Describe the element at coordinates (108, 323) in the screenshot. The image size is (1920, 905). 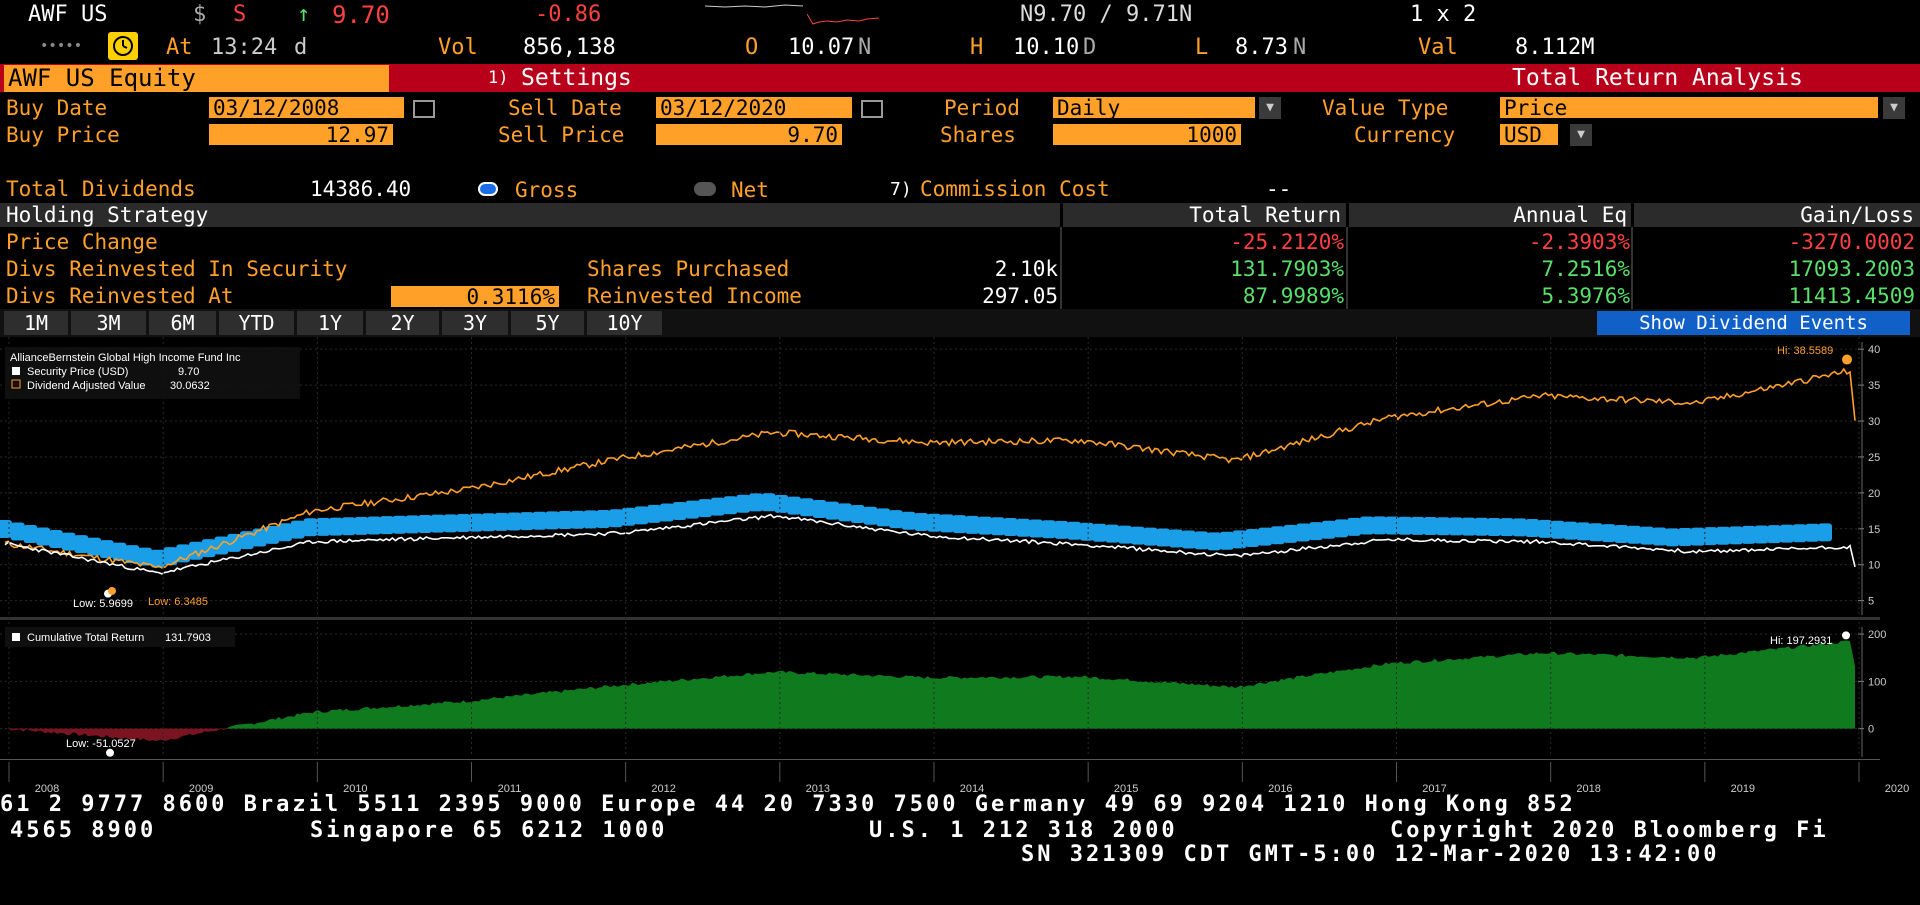
I see `period-button-3m: 3M` at that location.